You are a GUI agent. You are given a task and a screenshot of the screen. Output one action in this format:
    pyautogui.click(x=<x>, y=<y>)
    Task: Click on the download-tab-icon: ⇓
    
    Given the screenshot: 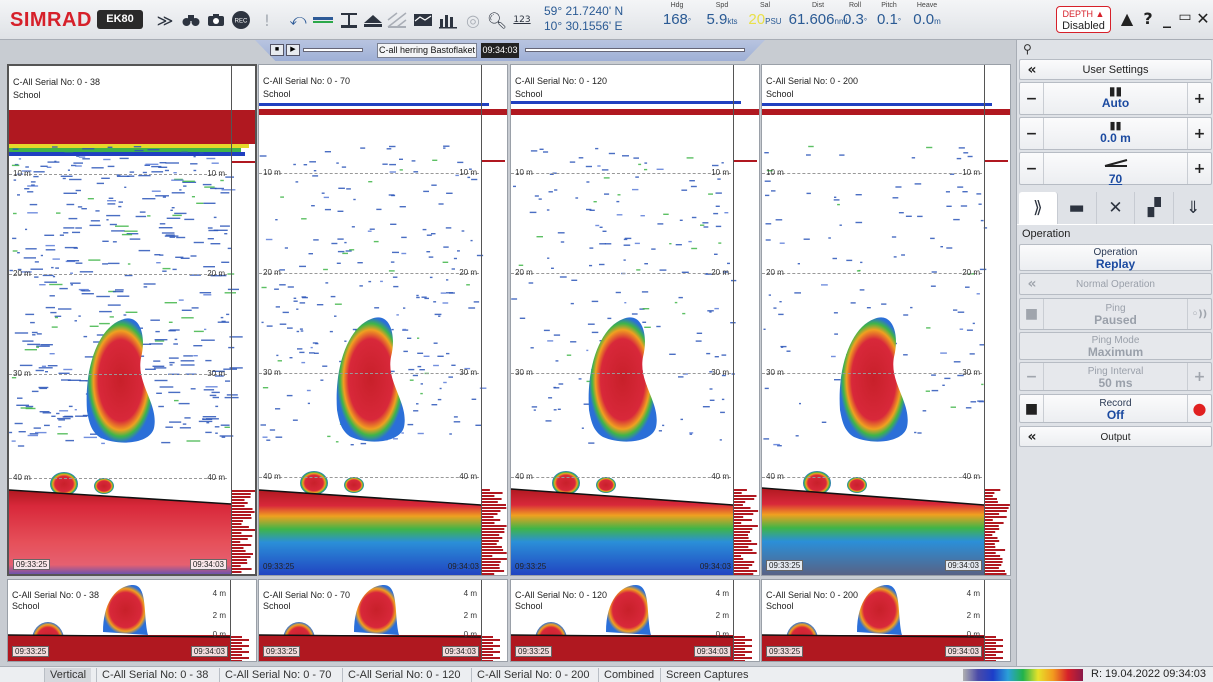 What is the action you would take?
    pyautogui.click(x=1193, y=208)
    